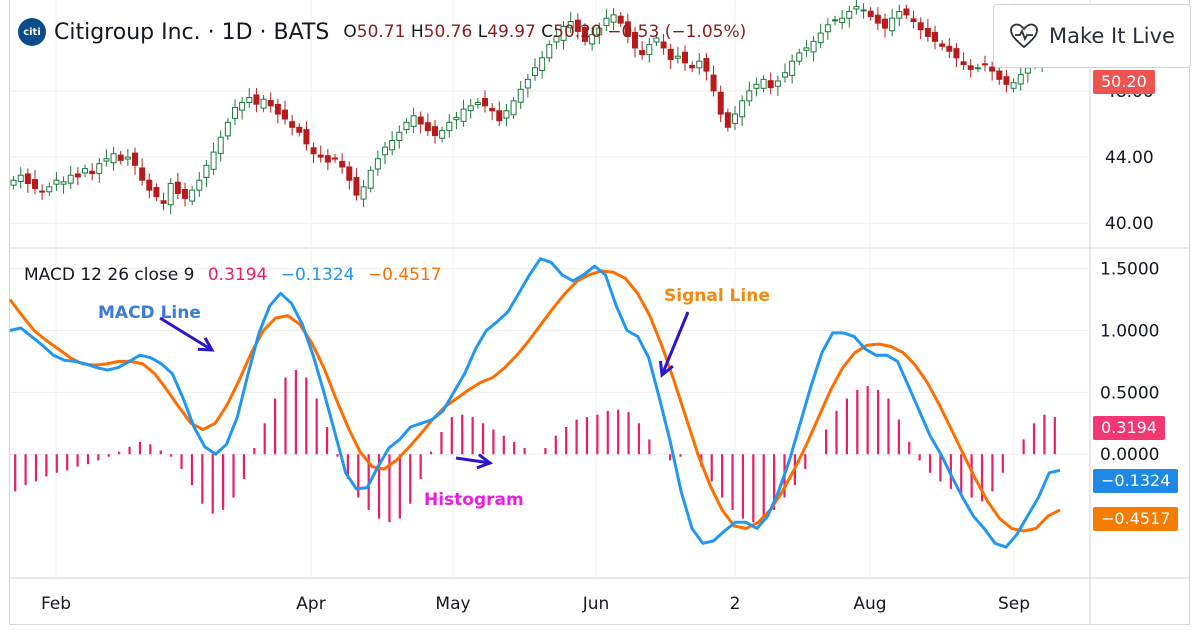  What do you see at coordinates (1092, 36) in the screenshot?
I see `make-it-live-button: Make It Live` at bounding box center [1092, 36].